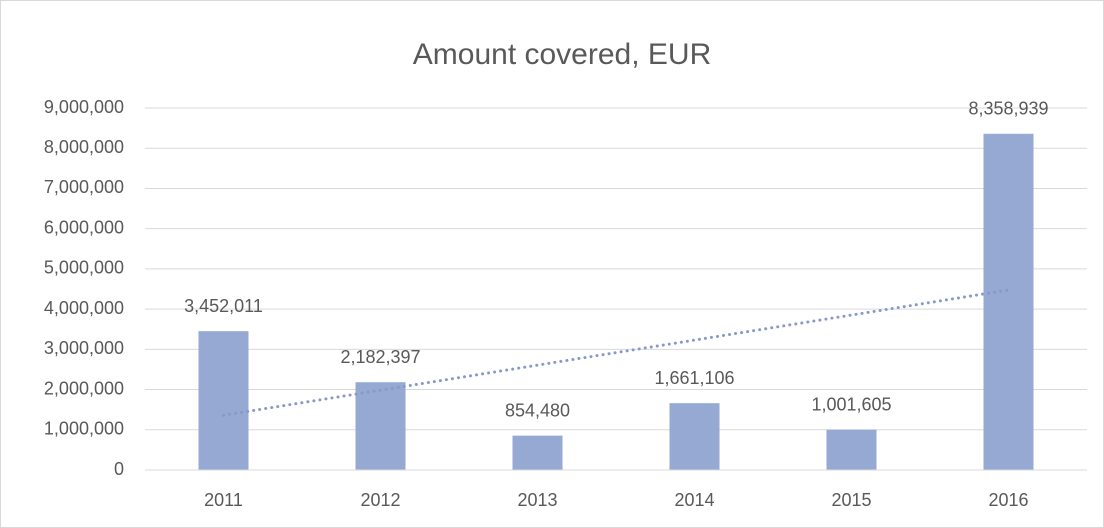 The image size is (1104, 528). What do you see at coordinates (1008, 500) in the screenshot?
I see `x-tick-label: 2016` at bounding box center [1008, 500].